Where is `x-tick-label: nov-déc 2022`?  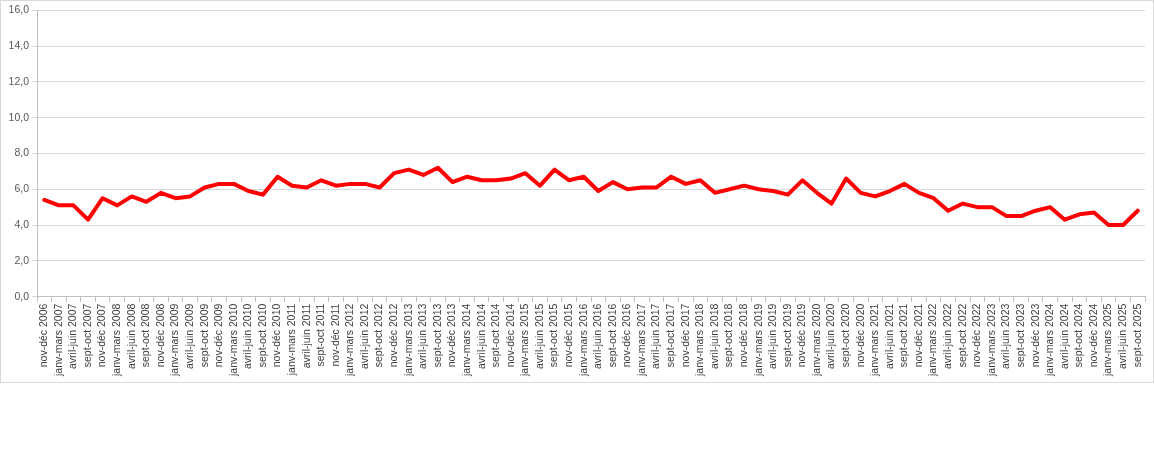
x-tick-label: nov-déc 2022 is located at coordinates (976, 335).